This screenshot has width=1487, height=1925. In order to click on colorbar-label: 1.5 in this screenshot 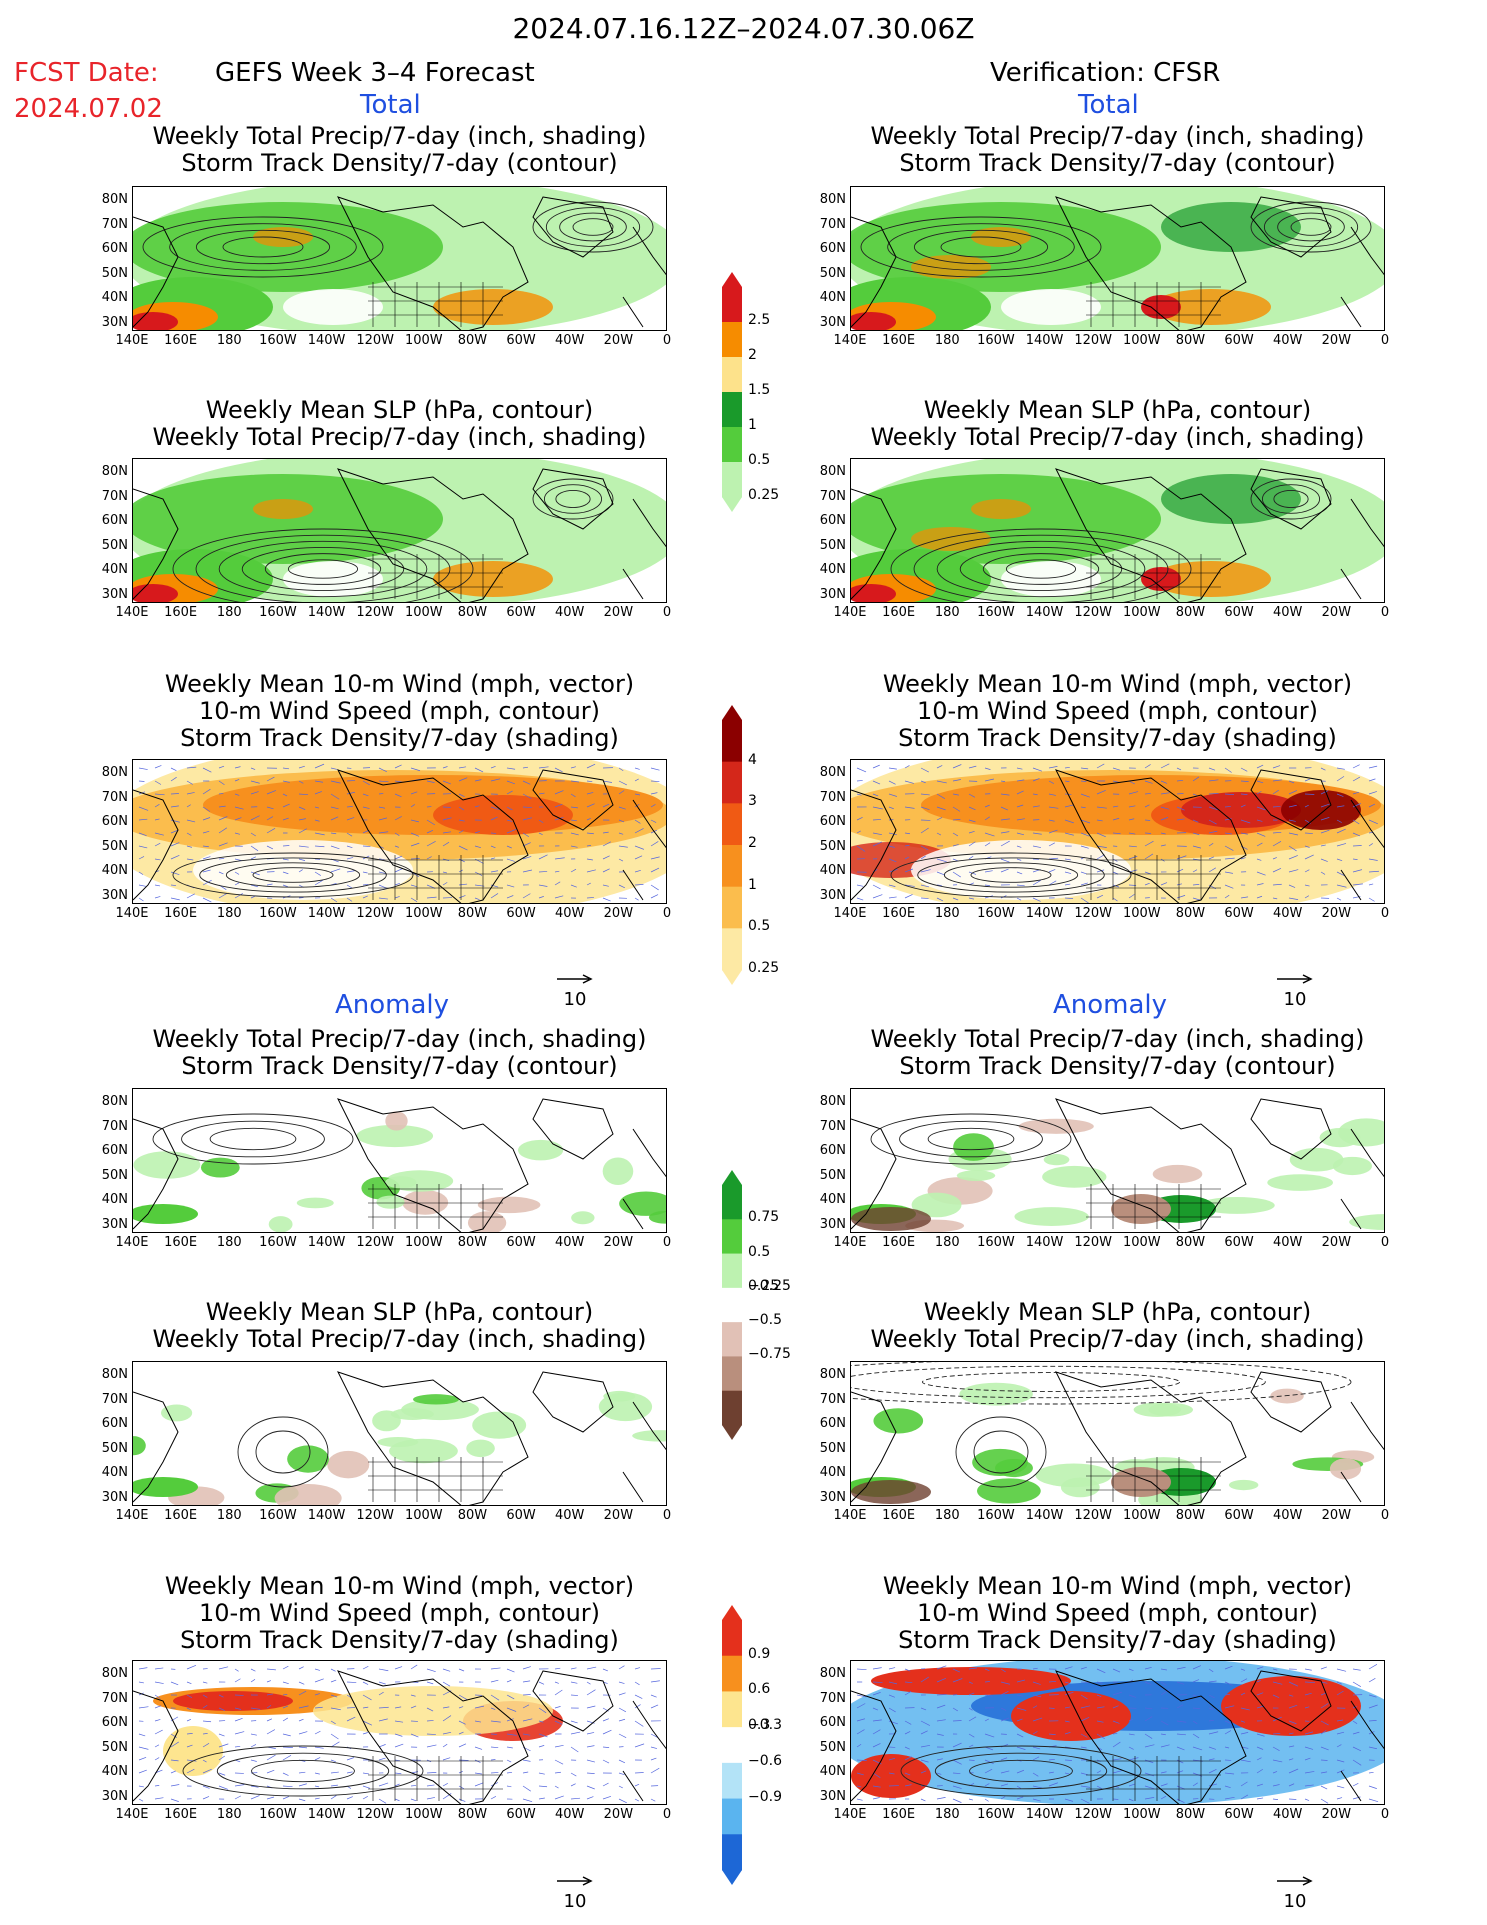, I will do `click(759, 390)`.